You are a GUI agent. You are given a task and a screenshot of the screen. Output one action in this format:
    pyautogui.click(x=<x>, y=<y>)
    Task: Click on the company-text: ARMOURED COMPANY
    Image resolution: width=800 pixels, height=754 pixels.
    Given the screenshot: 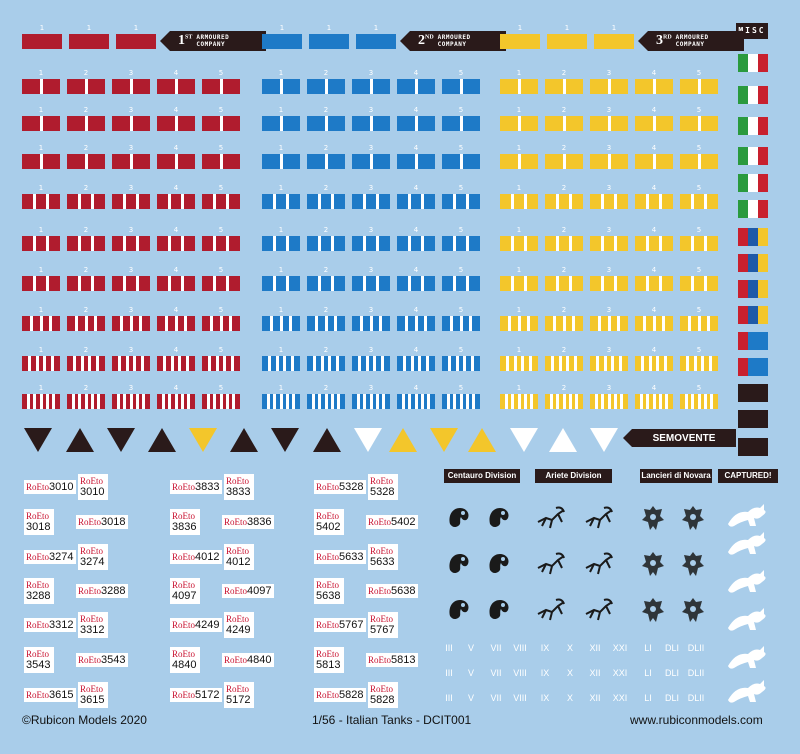 What is the action you would take?
    pyautogui.click(x=692, y=41)
    